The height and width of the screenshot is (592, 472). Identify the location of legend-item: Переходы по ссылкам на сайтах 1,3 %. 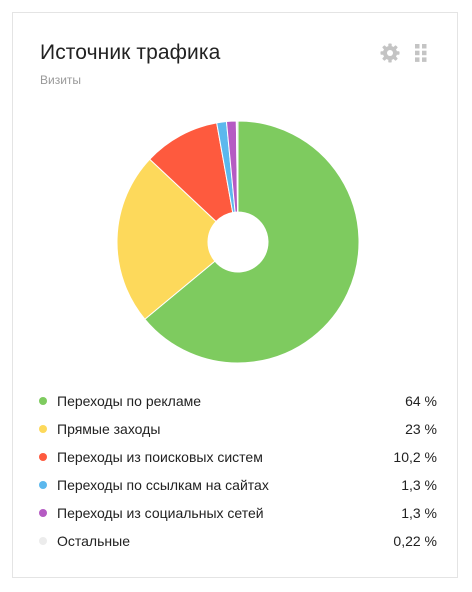
(238, 485).